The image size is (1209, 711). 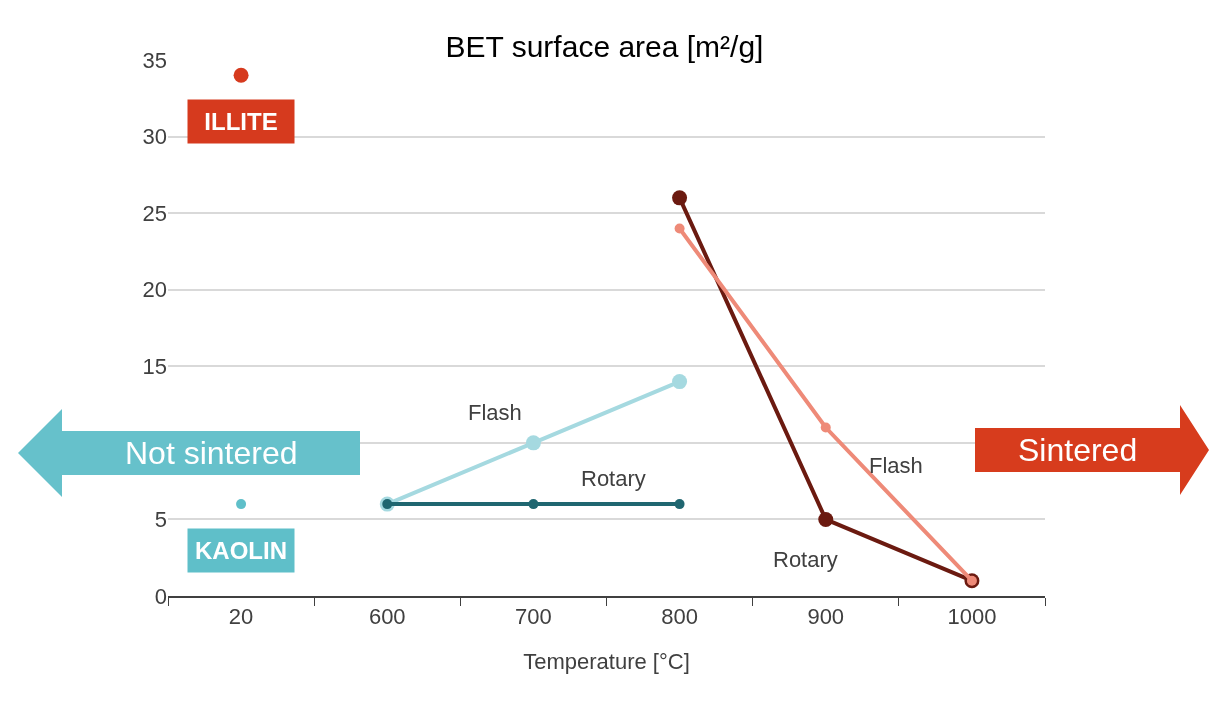 What do you see at coordinates (160, 520) in the screenshot?
I see `y-tick-label: 5` at bounding box center [160, 520].